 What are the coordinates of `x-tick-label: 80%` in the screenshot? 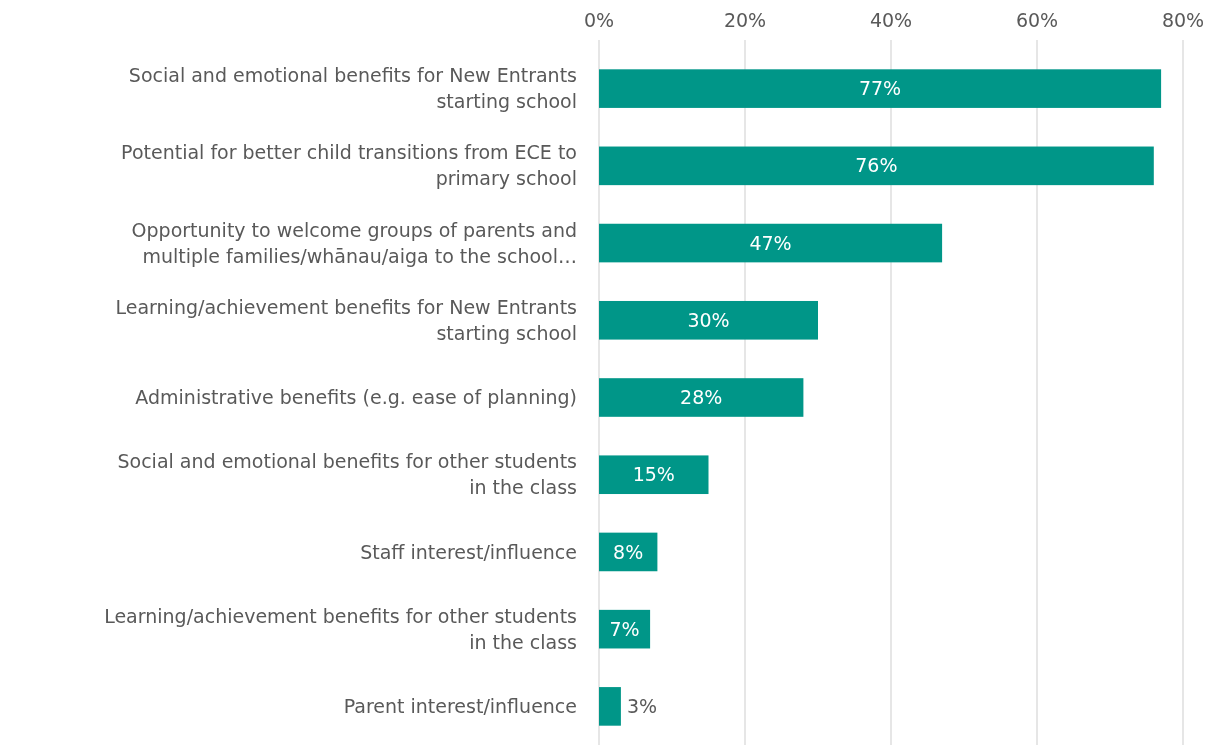 It's located at (1183, 20).